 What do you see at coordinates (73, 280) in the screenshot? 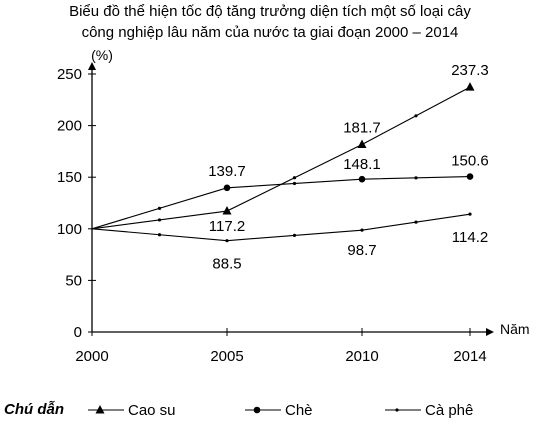
I see `y-tick-label: 50` at bounding box center [73, 280].